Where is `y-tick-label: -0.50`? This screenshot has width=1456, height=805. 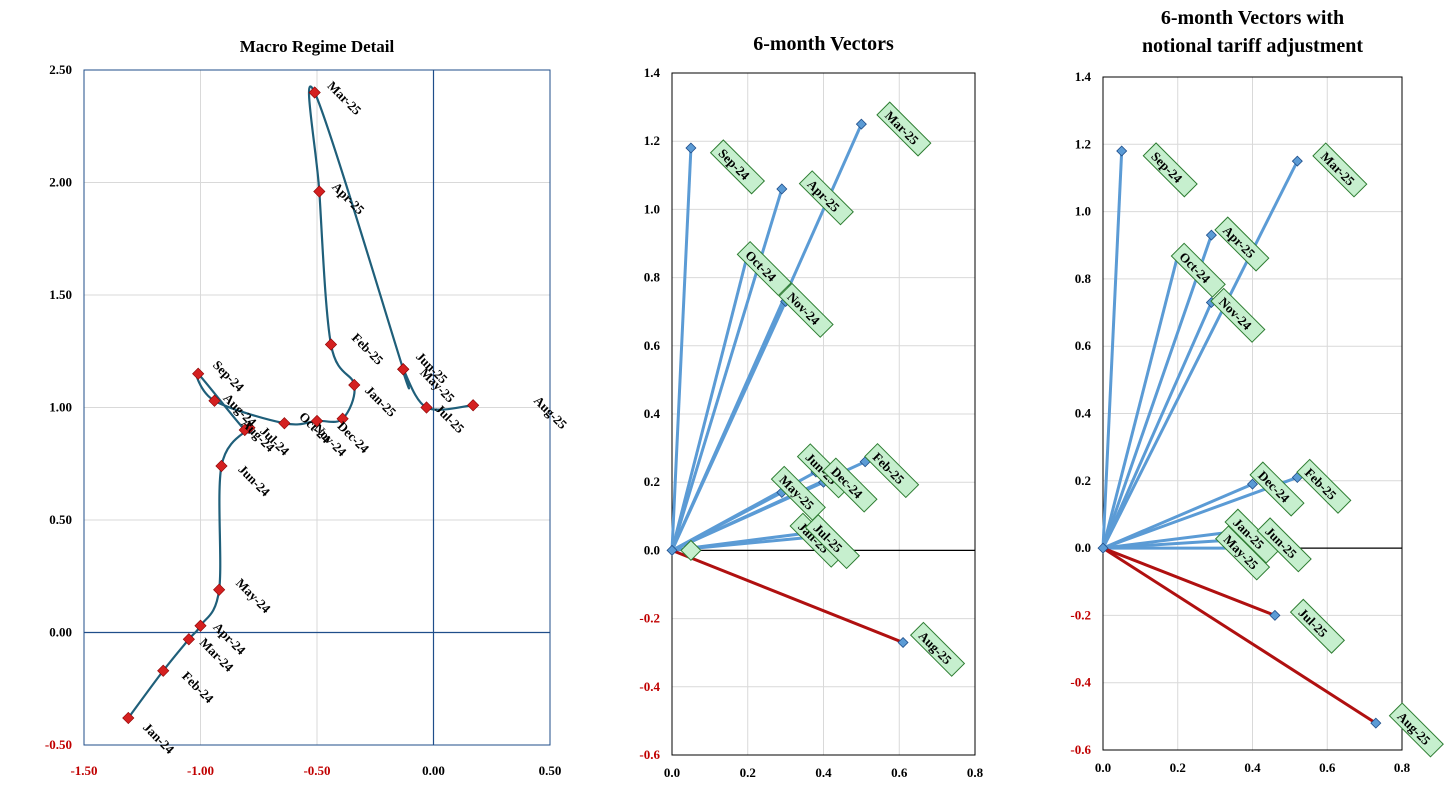 y-tick-label: -0.50 is located at coordinates (58, 744).